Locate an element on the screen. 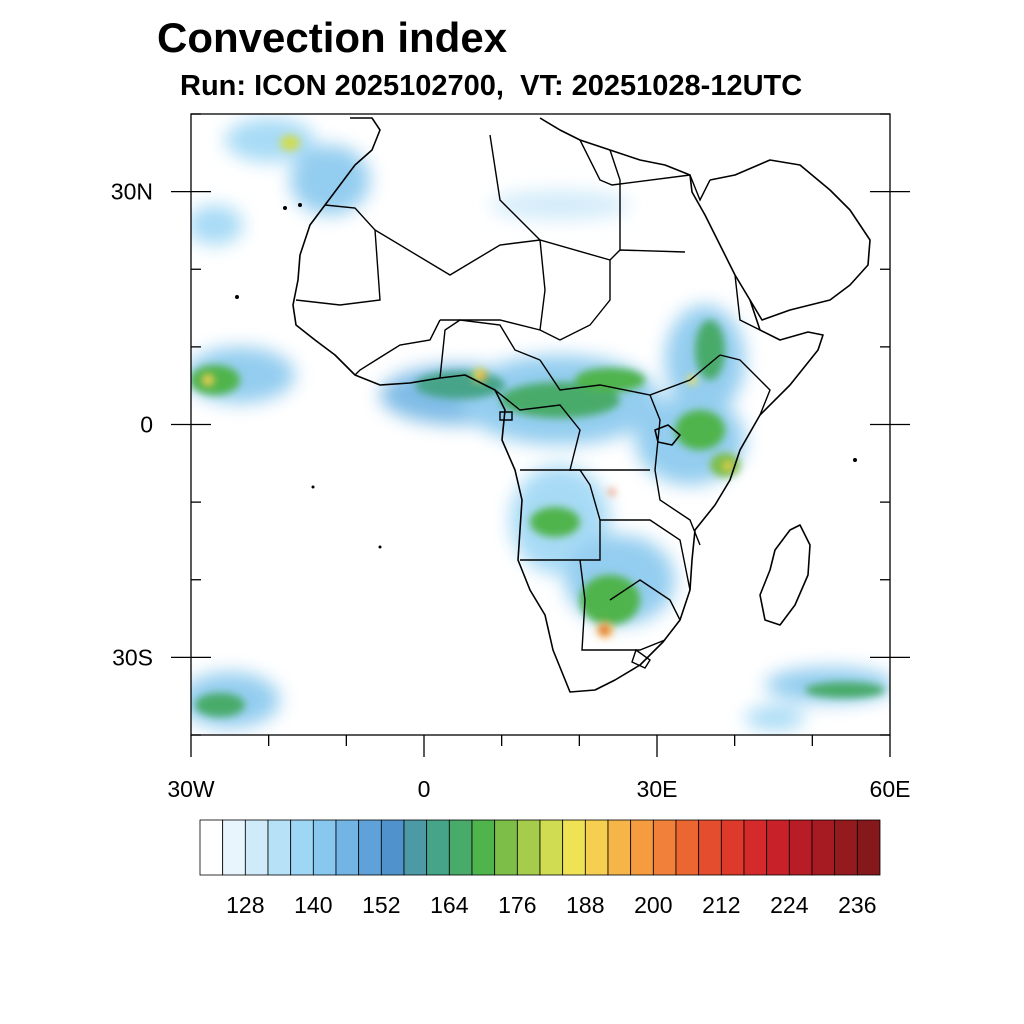 The image size is (1024, 1024). lon-tick-label: 60E is located at coordinates (890, 789).